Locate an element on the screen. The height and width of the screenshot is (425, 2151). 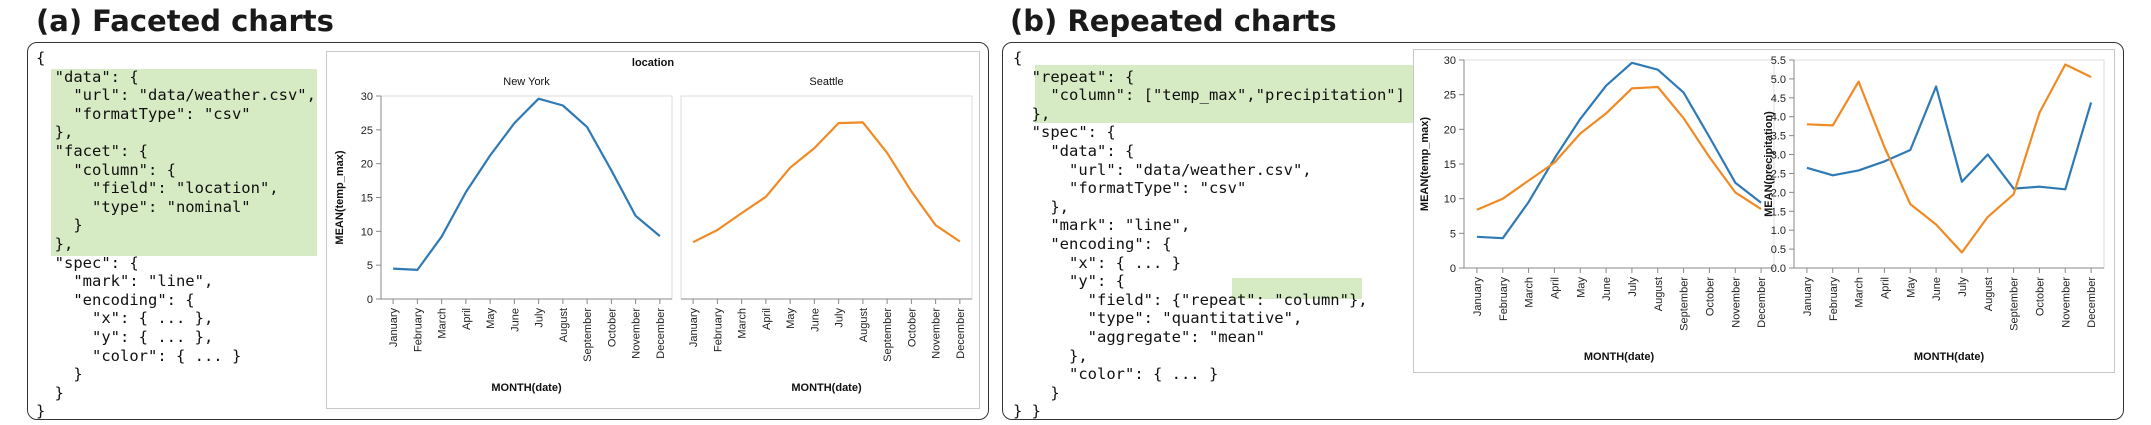
code-line: } } is located at coordinates (1027, 411).